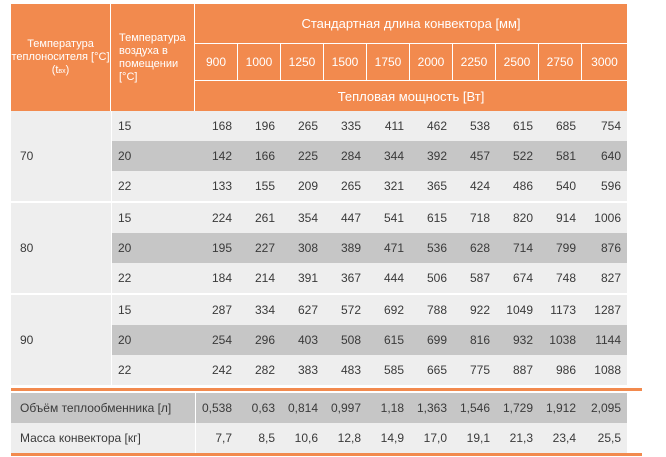  What do you see at coordinates (345, 186) in the screenshot?
I see `power-value-cell: 265` at bounding box center [345, 186].